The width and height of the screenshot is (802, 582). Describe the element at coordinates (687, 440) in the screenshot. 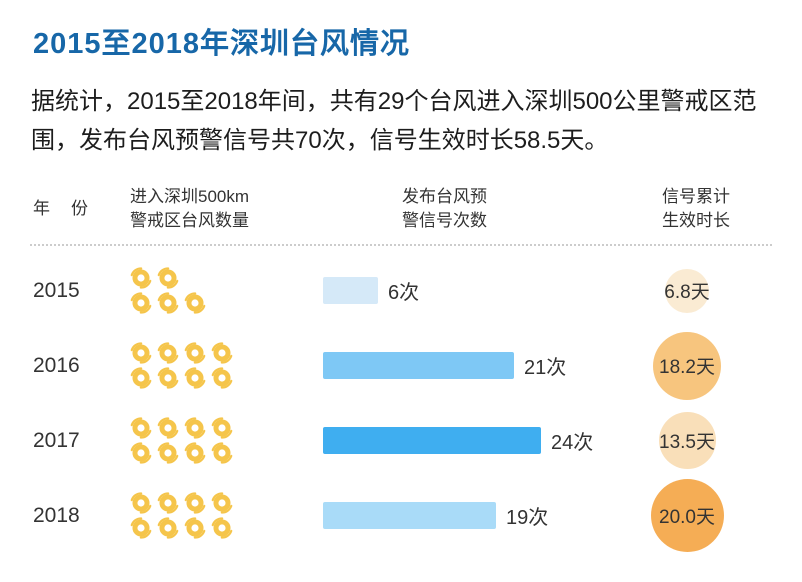

I see `duration-circle: 13.5天` at that location.